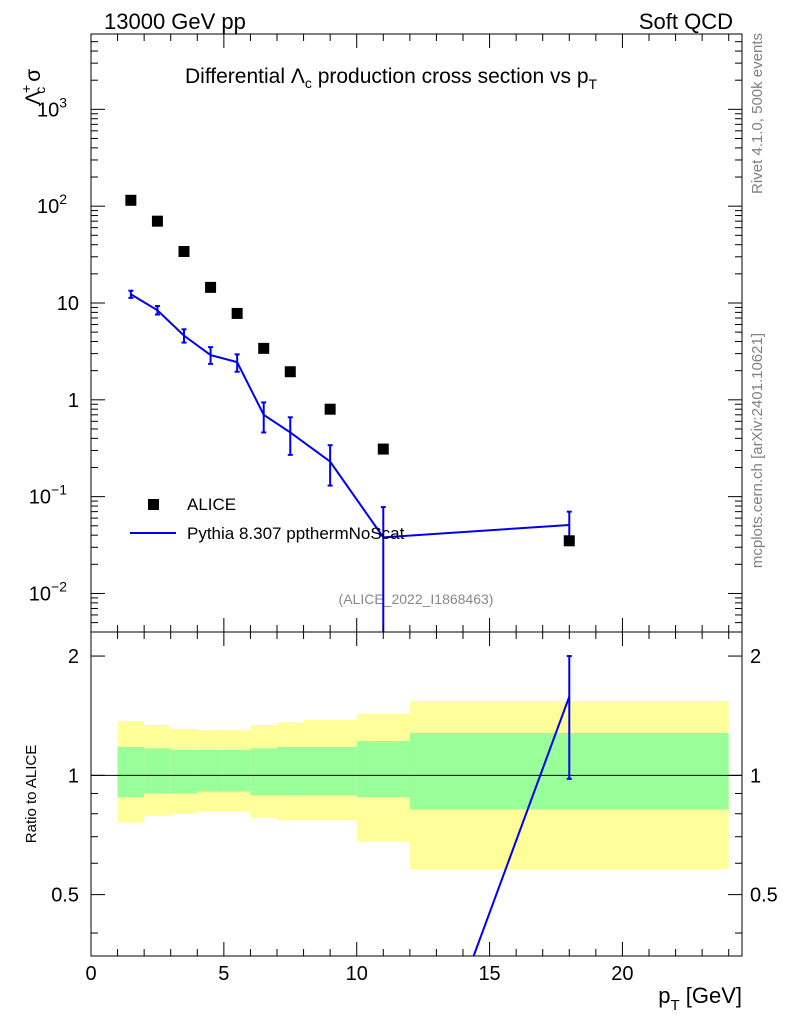 This screenshot has width=786, height=1029. Describe the element at coordinates (59, 490) in the screenshot. I see `y-tick-exponent: −1` at that location.